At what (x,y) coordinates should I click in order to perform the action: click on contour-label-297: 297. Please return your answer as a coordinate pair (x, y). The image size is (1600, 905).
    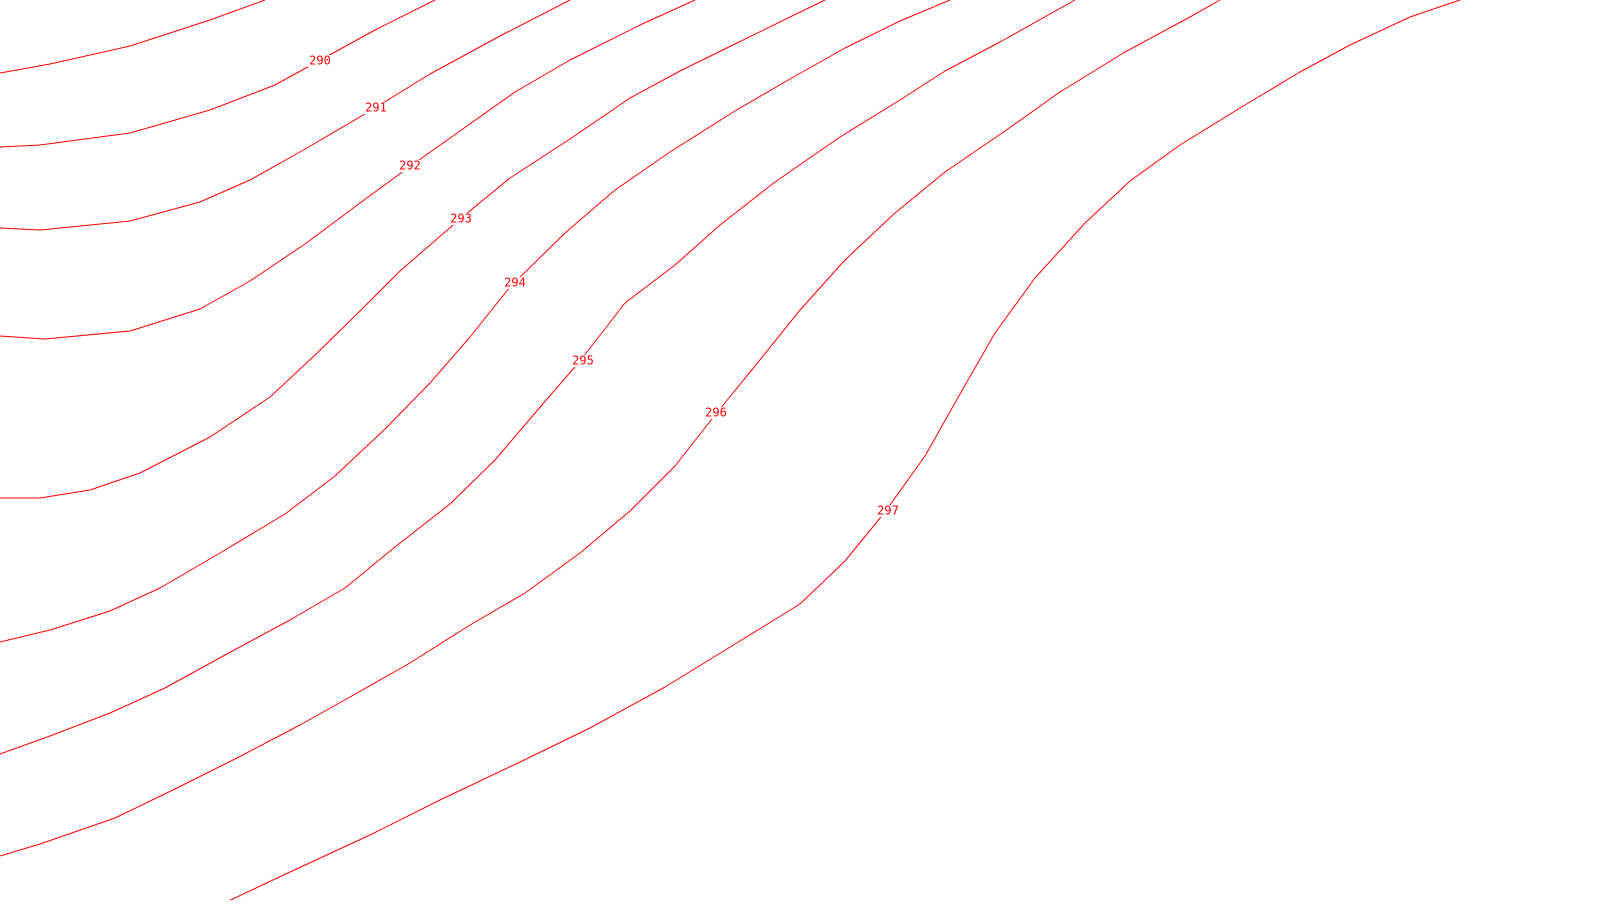
    Looking at the image, I should click on (888, 511).